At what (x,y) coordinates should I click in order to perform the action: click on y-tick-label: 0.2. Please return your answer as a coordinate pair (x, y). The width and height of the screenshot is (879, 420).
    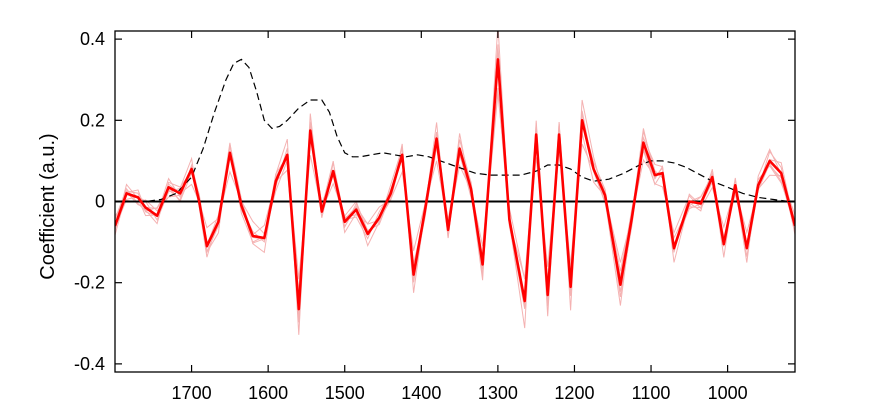
    Looking at the image, I should click on (92, 120).